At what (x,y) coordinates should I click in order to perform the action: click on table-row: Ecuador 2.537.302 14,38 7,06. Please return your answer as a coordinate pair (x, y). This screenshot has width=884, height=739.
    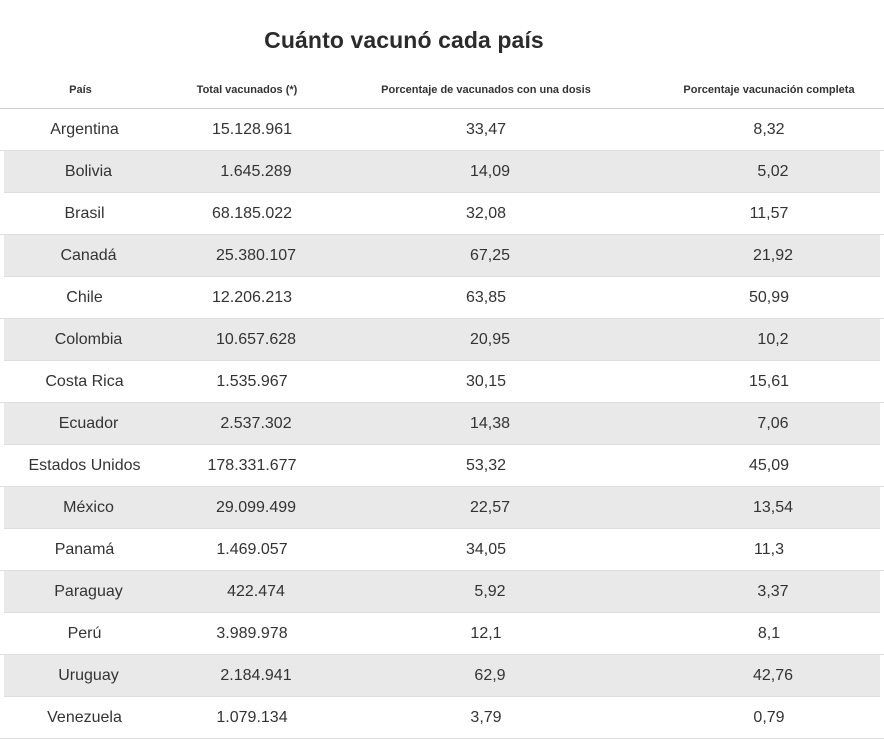
    Looking at the image, I should click on (442, 424).